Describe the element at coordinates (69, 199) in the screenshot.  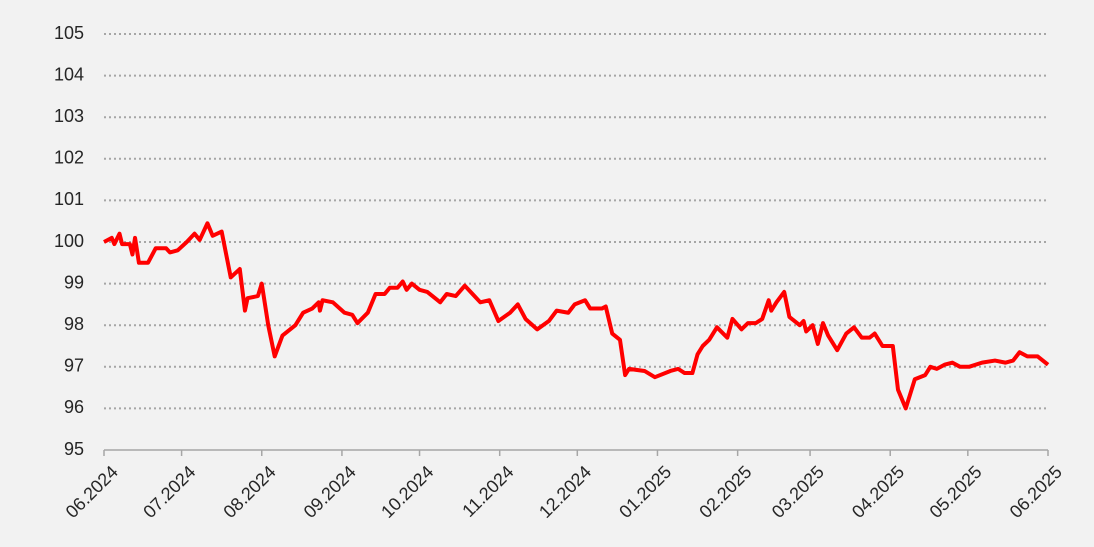
I see `y-tick-label: 101` at that location.